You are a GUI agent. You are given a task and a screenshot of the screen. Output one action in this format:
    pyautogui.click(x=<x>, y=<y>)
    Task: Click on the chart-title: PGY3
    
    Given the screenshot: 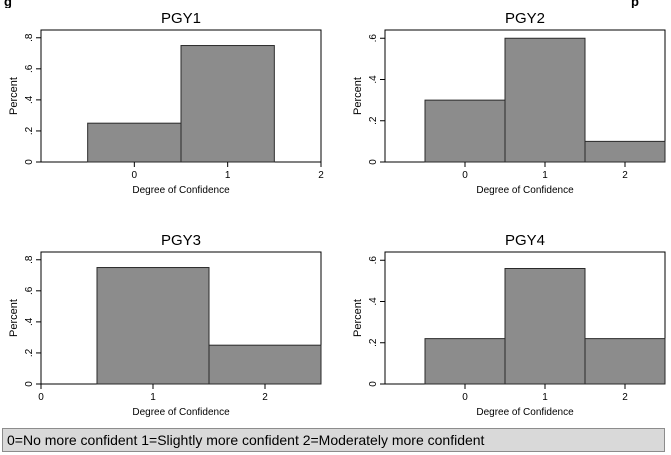 What is the action you would take?
    pyautogui.click(x=181, y=240)
    